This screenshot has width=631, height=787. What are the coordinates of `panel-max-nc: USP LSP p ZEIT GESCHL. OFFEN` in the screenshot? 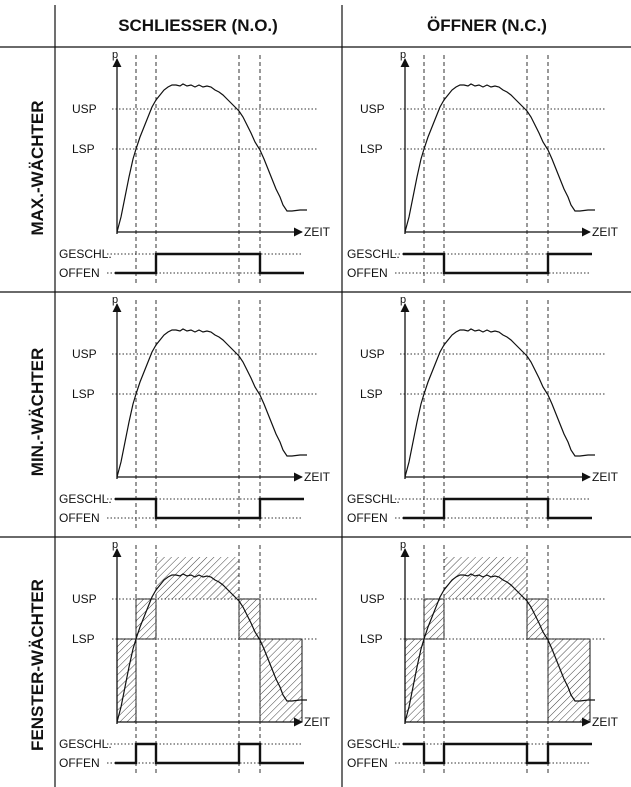 It's located at (483, 167).